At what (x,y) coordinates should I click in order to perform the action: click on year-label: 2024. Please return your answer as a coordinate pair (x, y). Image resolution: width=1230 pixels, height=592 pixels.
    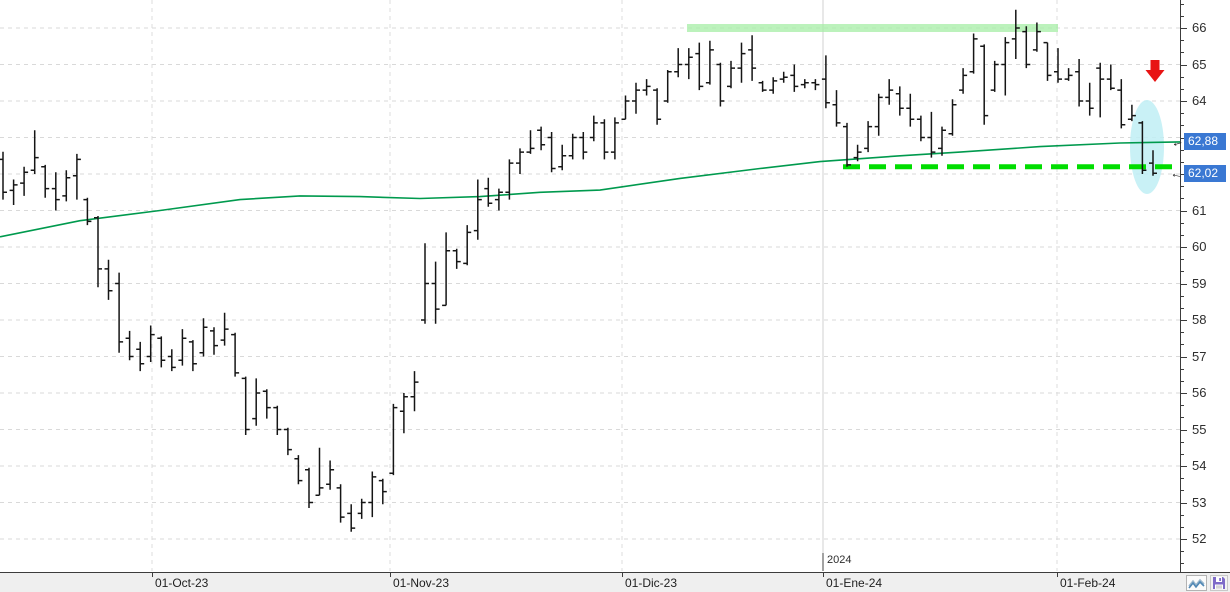
    Looking at the image, I should click on (839, 560).